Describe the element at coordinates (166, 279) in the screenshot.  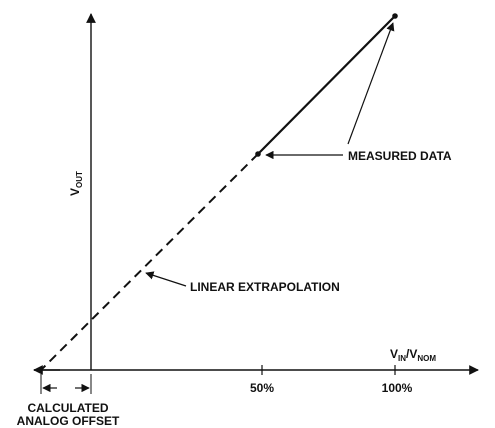
I see `extrapolation-pointer` at that location.